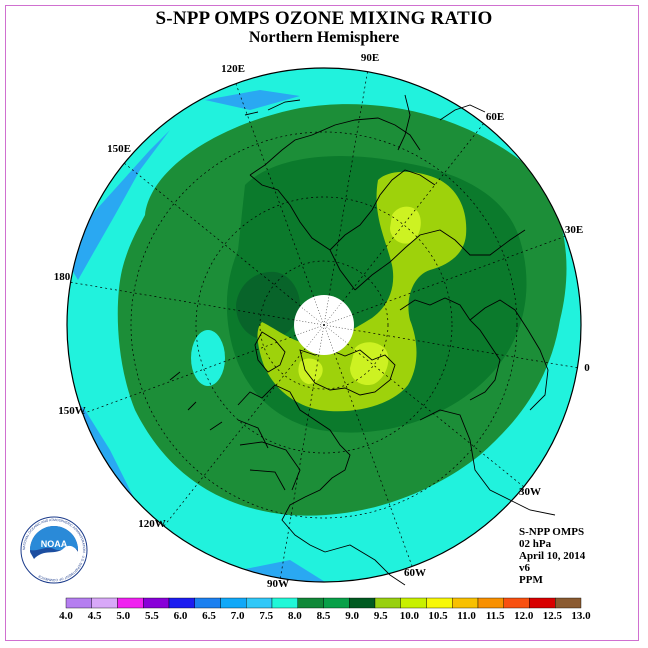 The image size is (648, 648). Describe the element at coordinates (466, 616) in the screenshot. I see `colorbar-tick-label: 11.0` at that location.